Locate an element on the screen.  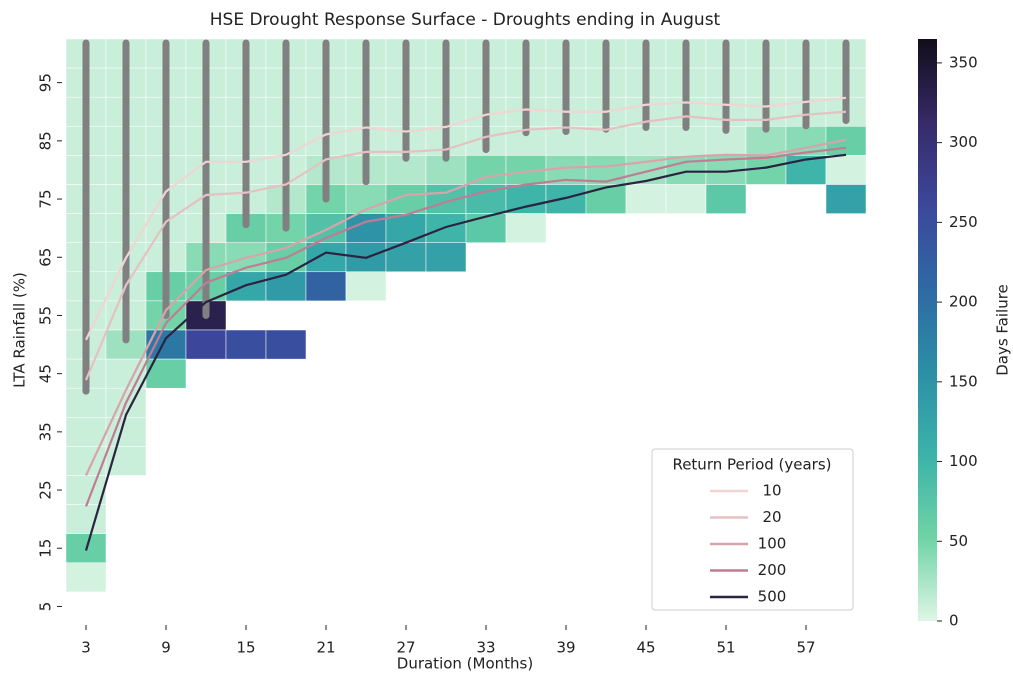
colorbar-tick-label: 200 is located at coordinates (963, 302).